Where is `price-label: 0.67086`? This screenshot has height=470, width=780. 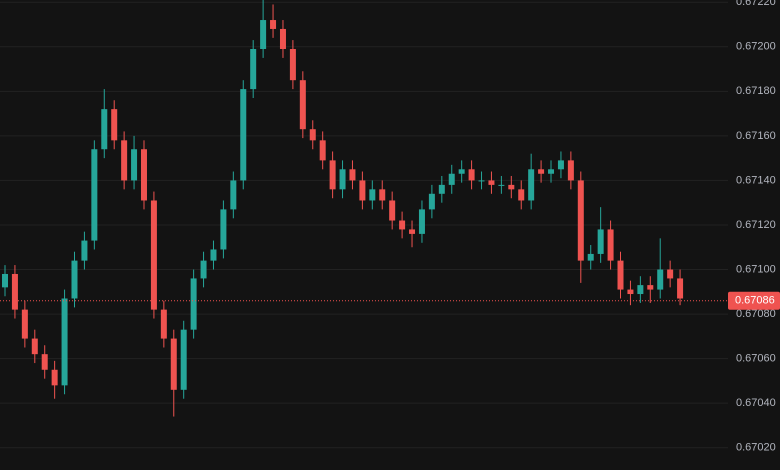
price-label: 0.67086 is located at coordinates (755, 301).